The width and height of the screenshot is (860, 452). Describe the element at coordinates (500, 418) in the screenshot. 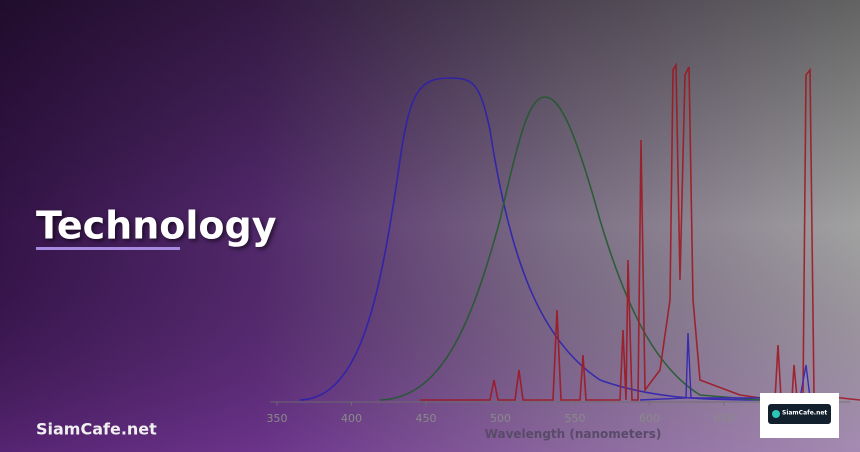

I see `x-tick-label: 500` at that location.